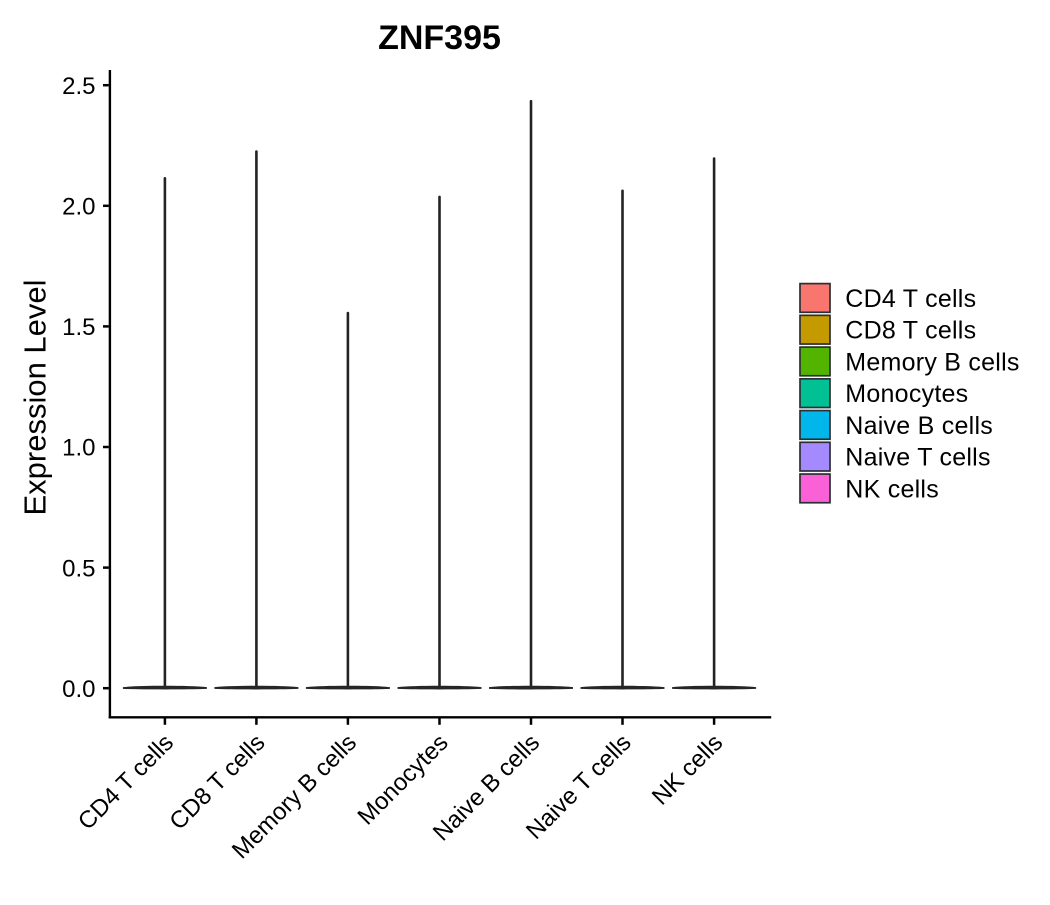  Describe the element at coordinates (919, 426) in the screenshot. I see `svg-text: Naive B cells` at that location.